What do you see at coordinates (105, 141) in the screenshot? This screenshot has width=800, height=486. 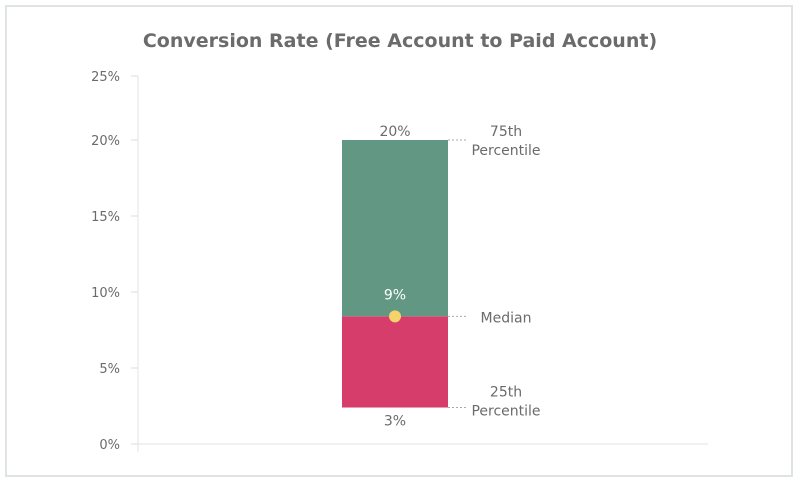 I see `y-tick-label: 20%` at bounding box center [105, 141].